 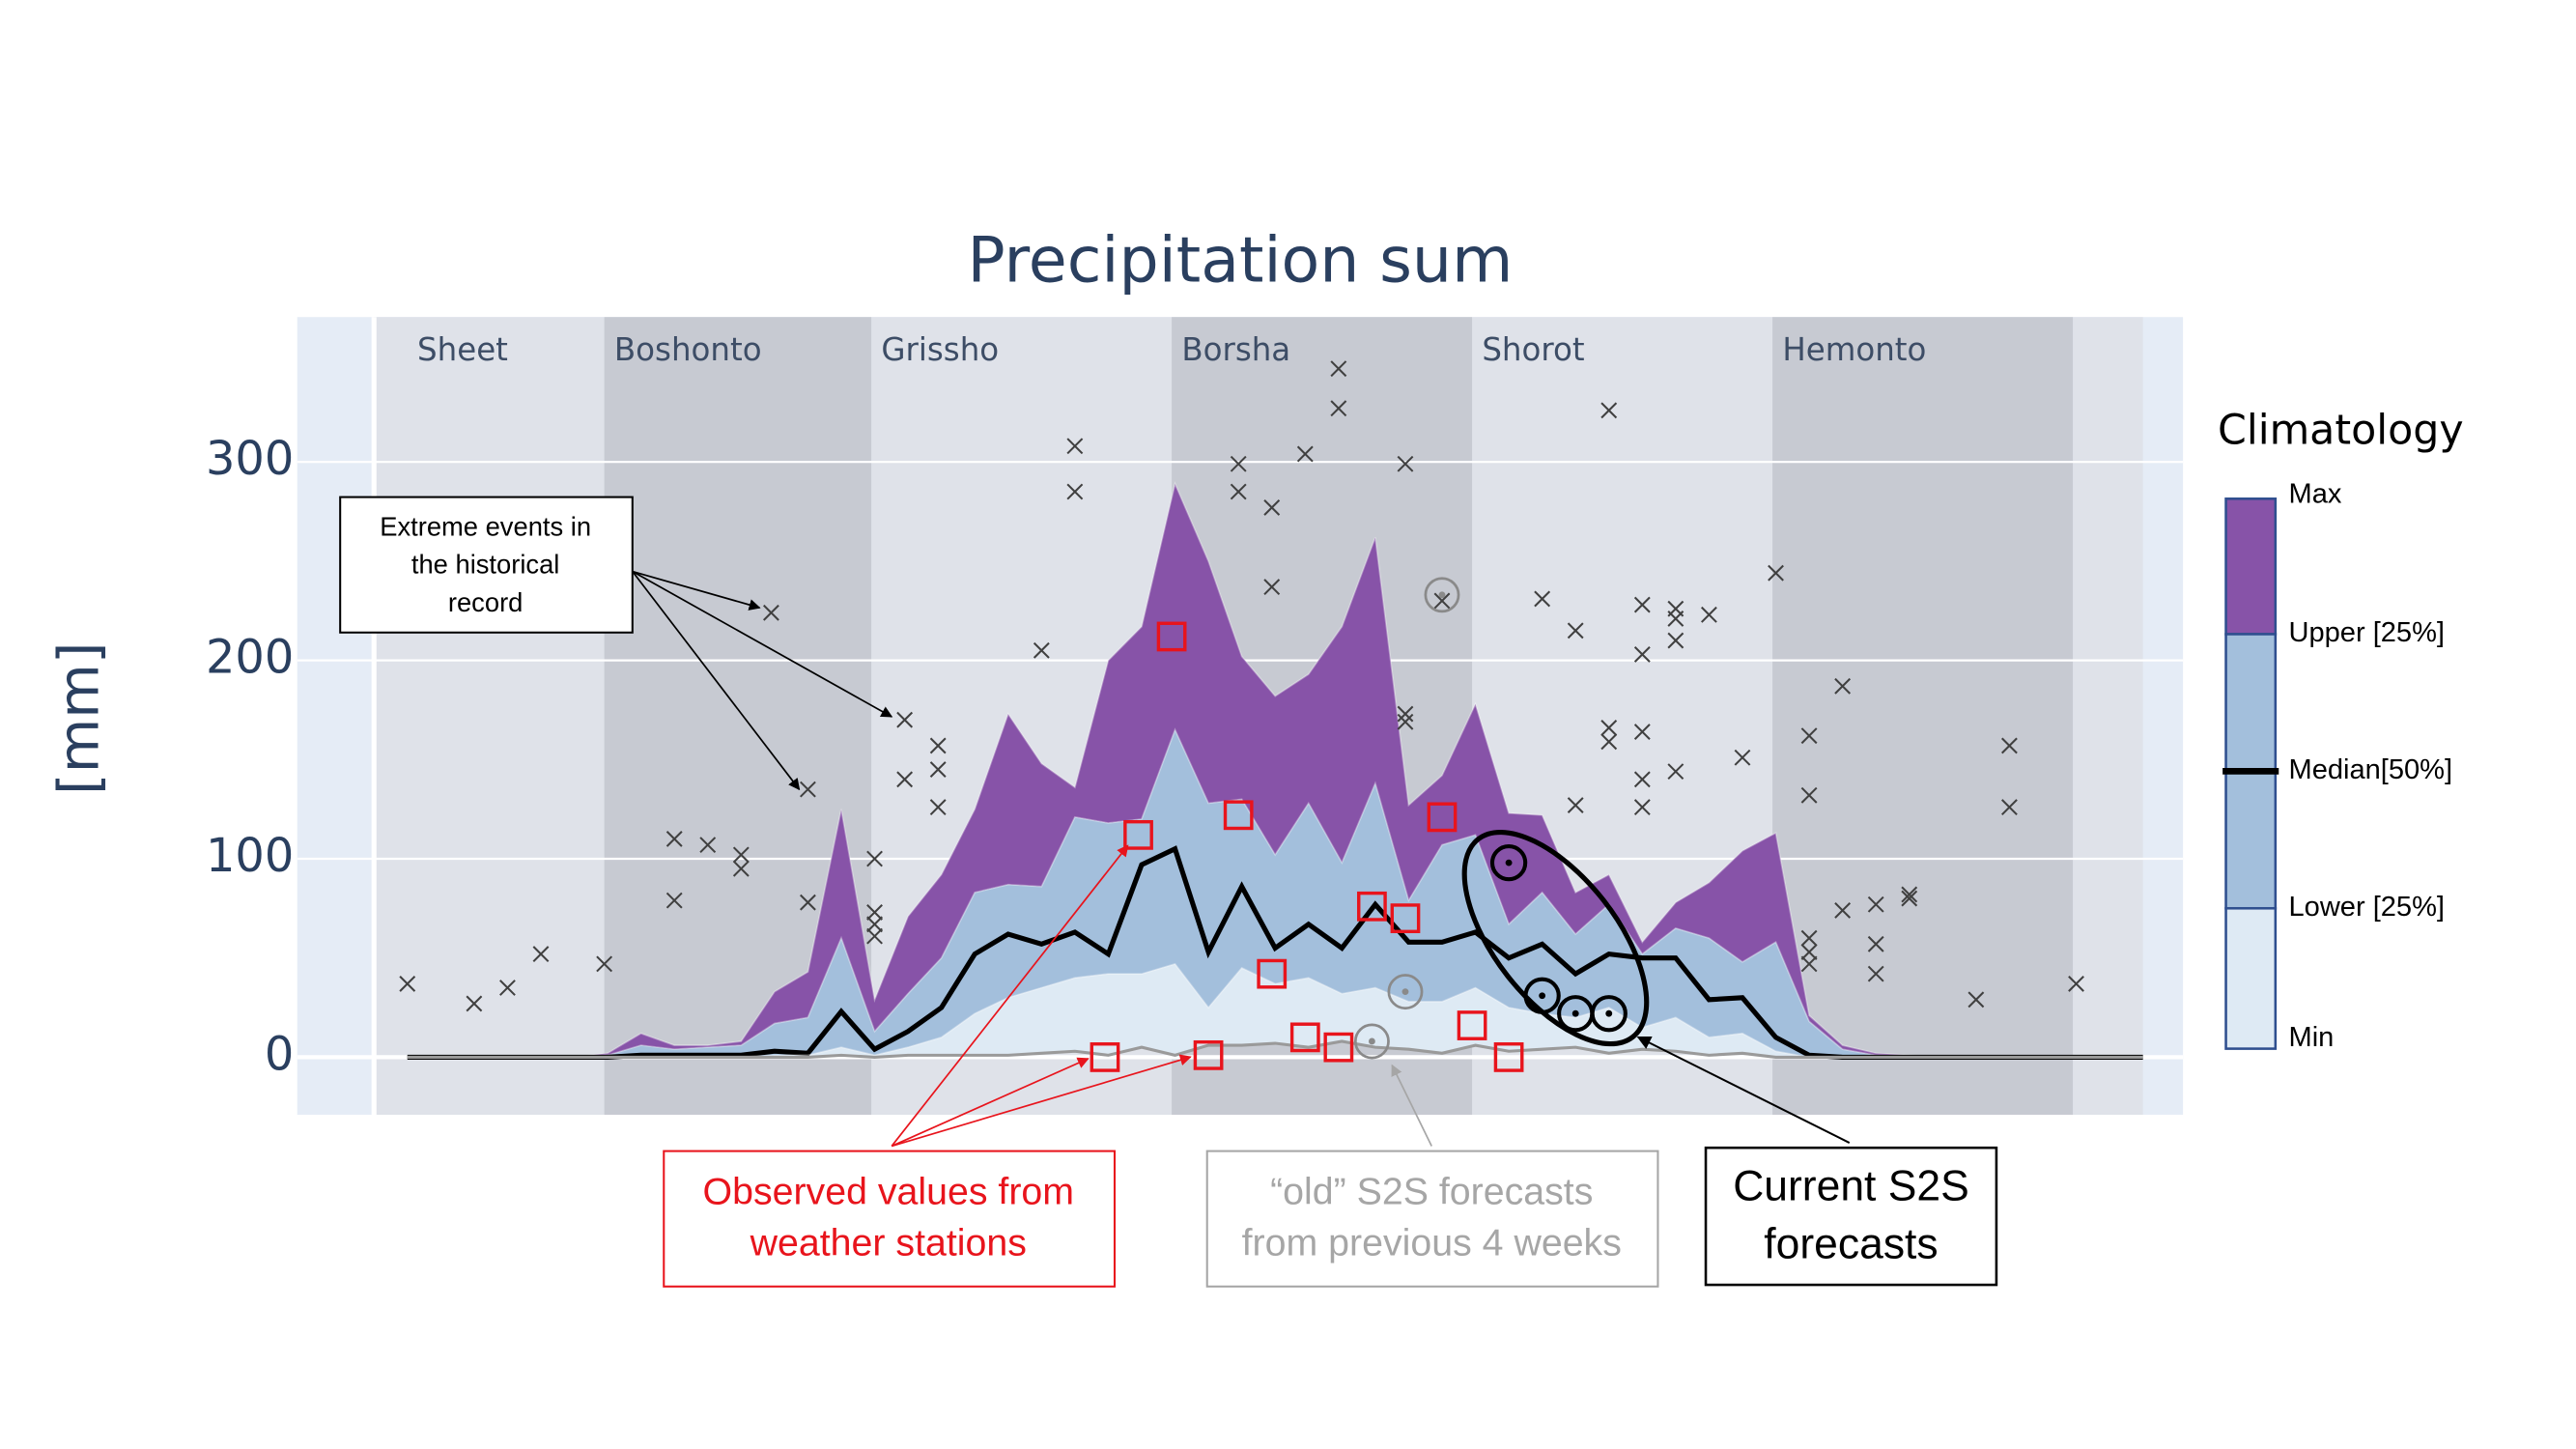 What do you see at coordinates (2315, 494) in the screenshot?
I see `legend-label: Max` at bounding box center [2315, 494].